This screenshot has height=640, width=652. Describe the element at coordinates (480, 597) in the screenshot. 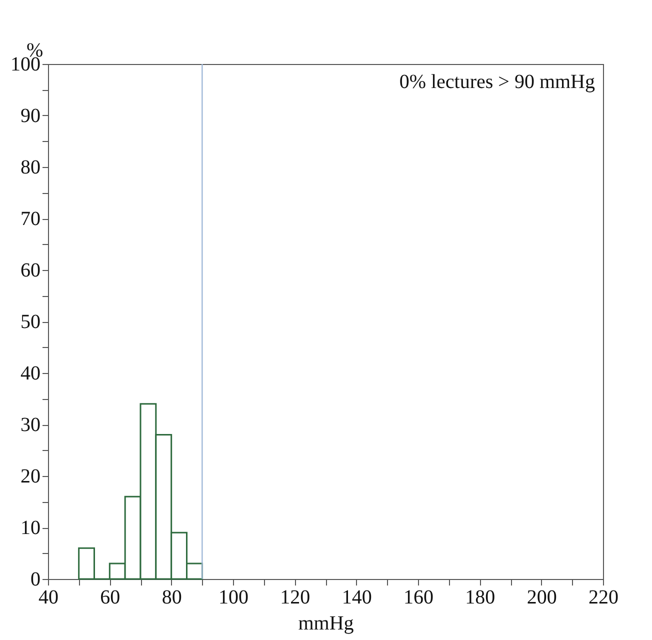

I see `x-tick-label: 180` at that location.